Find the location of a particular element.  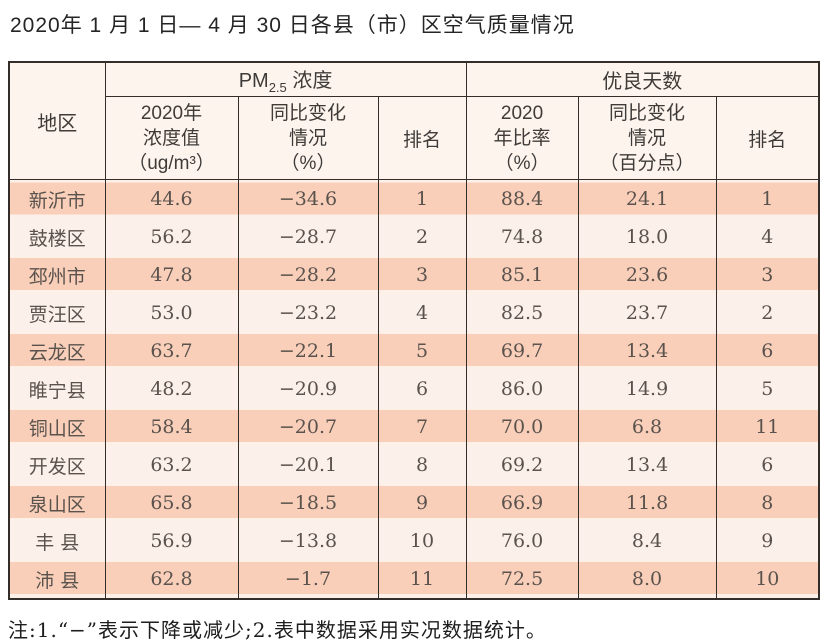

header-region: 地区 is located at coordinates (57, 120).